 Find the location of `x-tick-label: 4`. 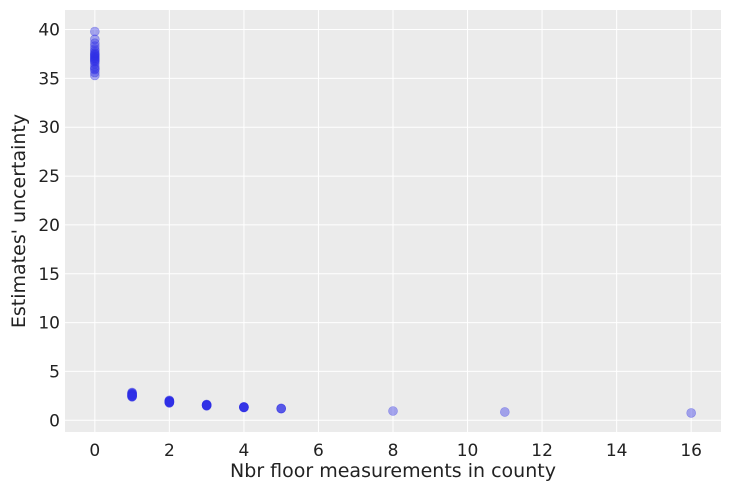

x-tick-label: 4 is located at coordinates (243, 451).